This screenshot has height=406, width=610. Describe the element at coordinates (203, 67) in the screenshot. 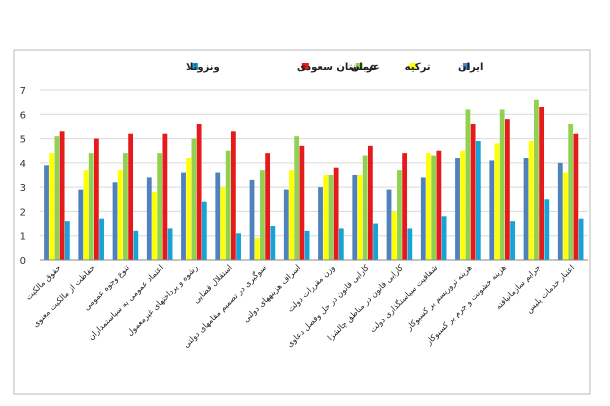

I see `legend-label: ونزوئلا` at that location.